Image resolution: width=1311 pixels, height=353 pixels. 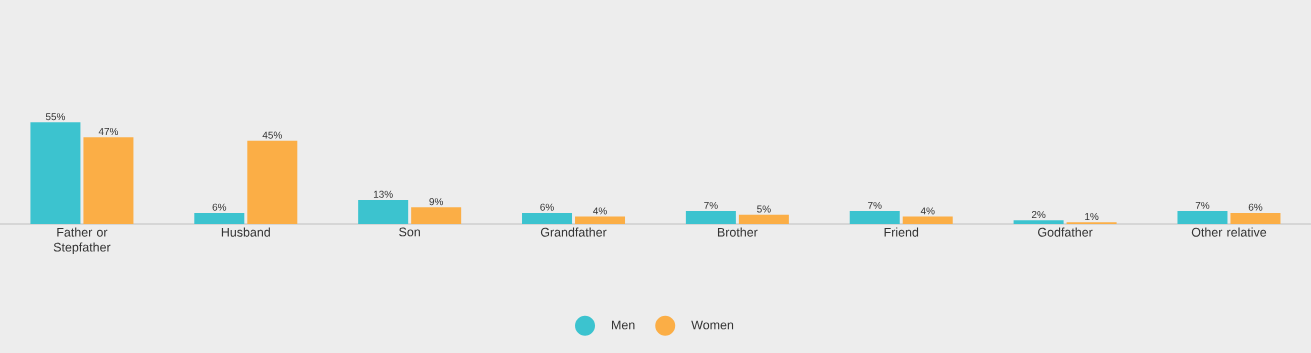 I want to click on x-tick-label: Godfather, so click(x=1065, y=232).